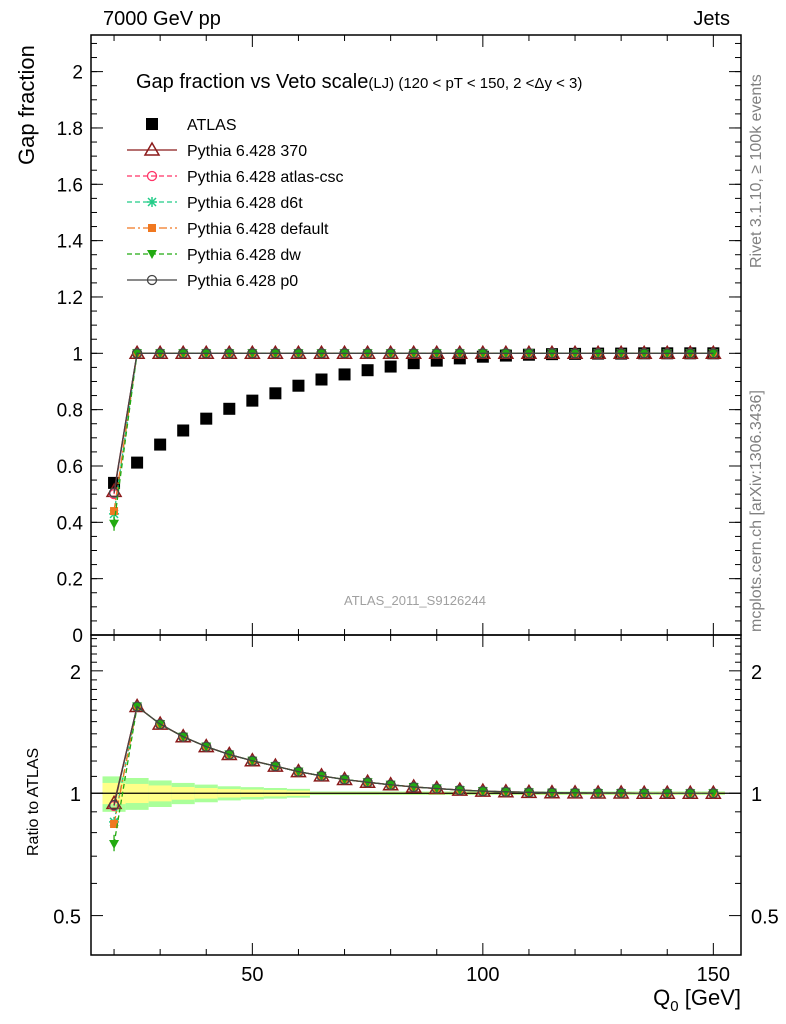 This screenshot has width=786, height=1024. I want to click on ratio-y-tick-label-right: 0.5, so click(765, 918).